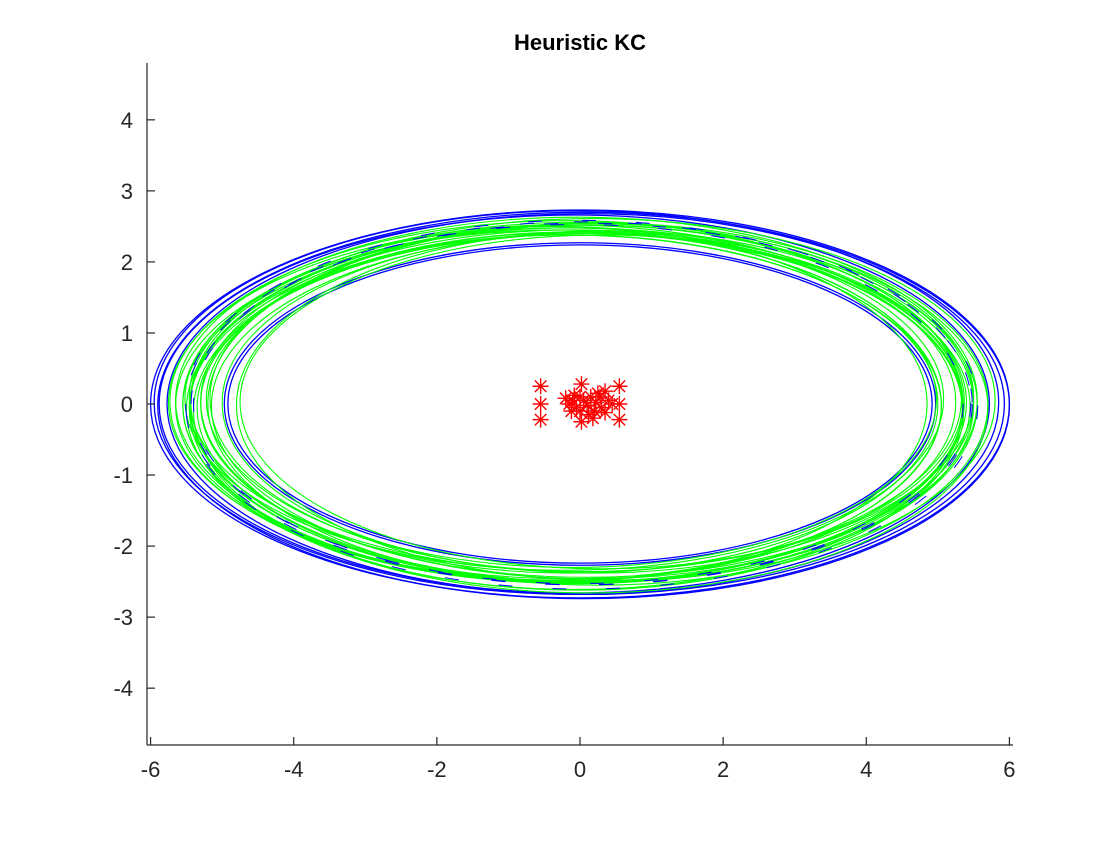 The width and height of the screenshot is (1120, 845). I want to click on x-tick-label-4: 2, so click(723, 769).